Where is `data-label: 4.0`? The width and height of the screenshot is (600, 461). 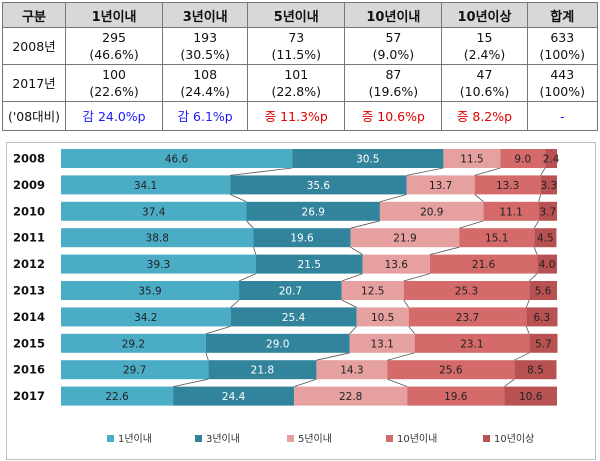
data-label: 4.0 is located at coordinates (547, 265).